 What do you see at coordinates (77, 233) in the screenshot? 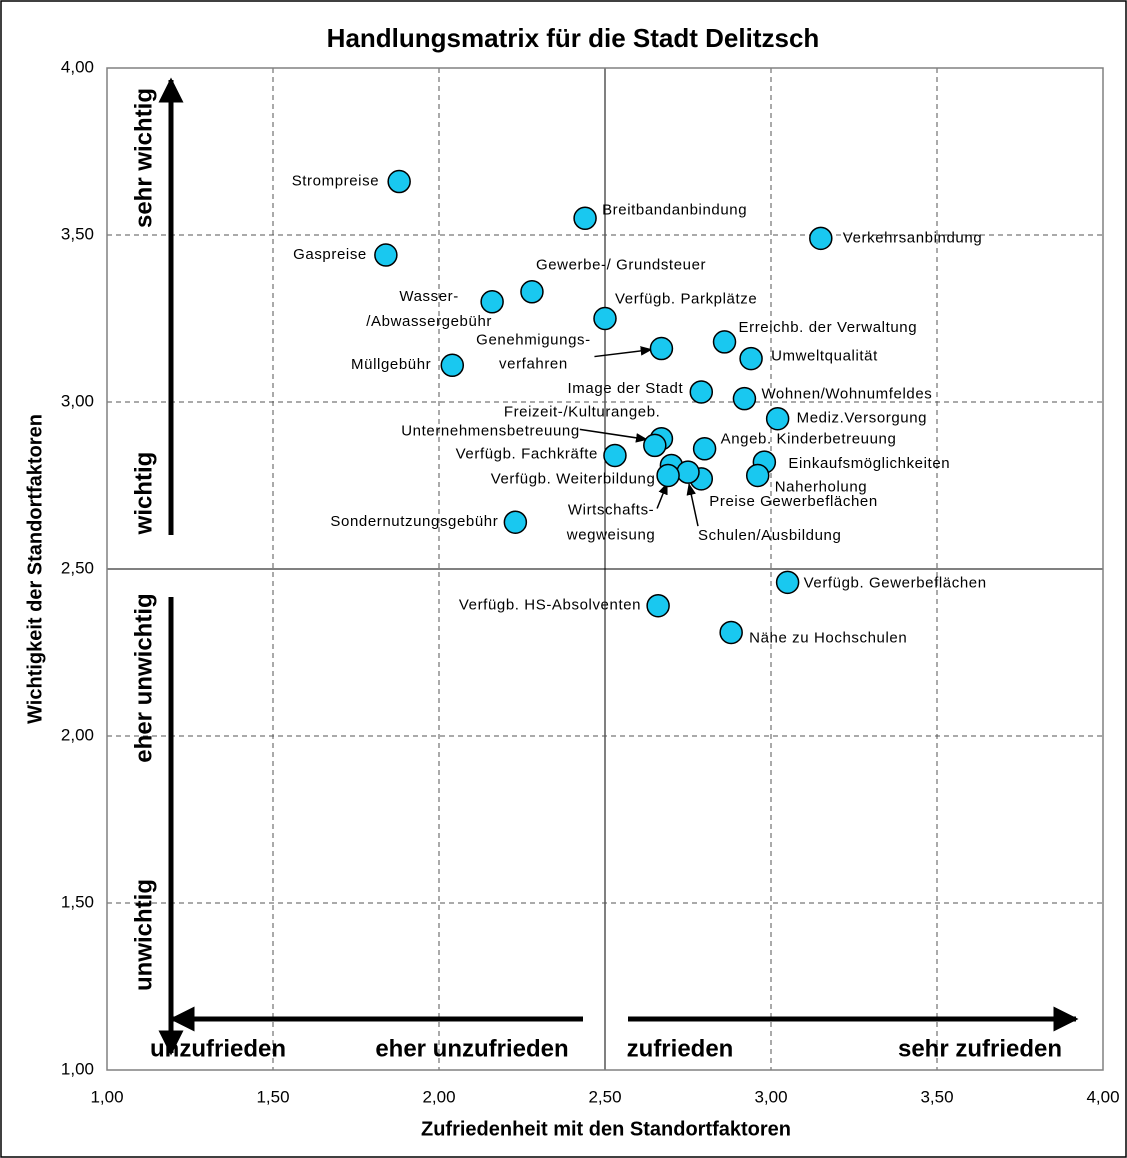
I see `y-tick-label: 3,50` at bounding box center [77, 233].